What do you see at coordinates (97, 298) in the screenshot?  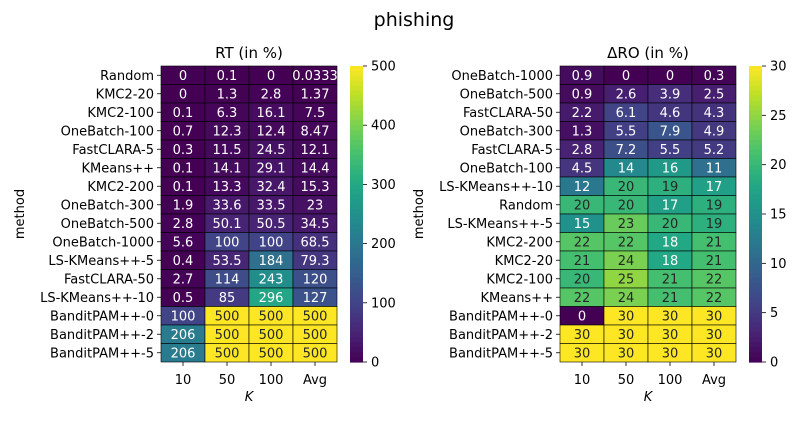 I see `rt-row-label: LS-KMeans++-10` at bounding box center [97, 298].